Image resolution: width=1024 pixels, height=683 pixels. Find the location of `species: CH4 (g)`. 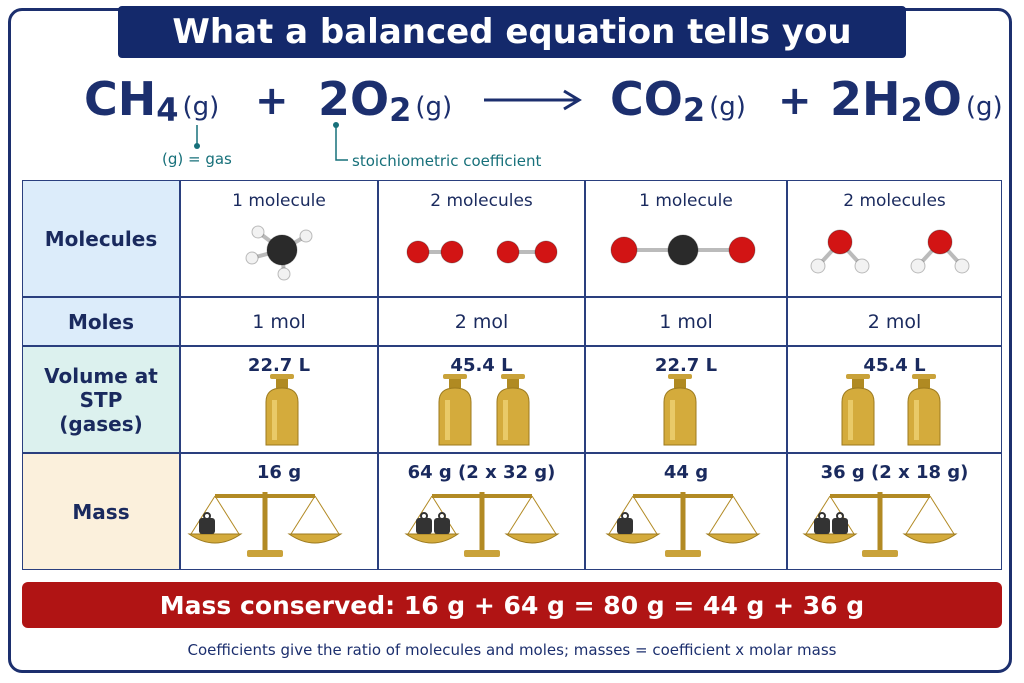

species: CH4 (g) is located at coordinates (151, 100).